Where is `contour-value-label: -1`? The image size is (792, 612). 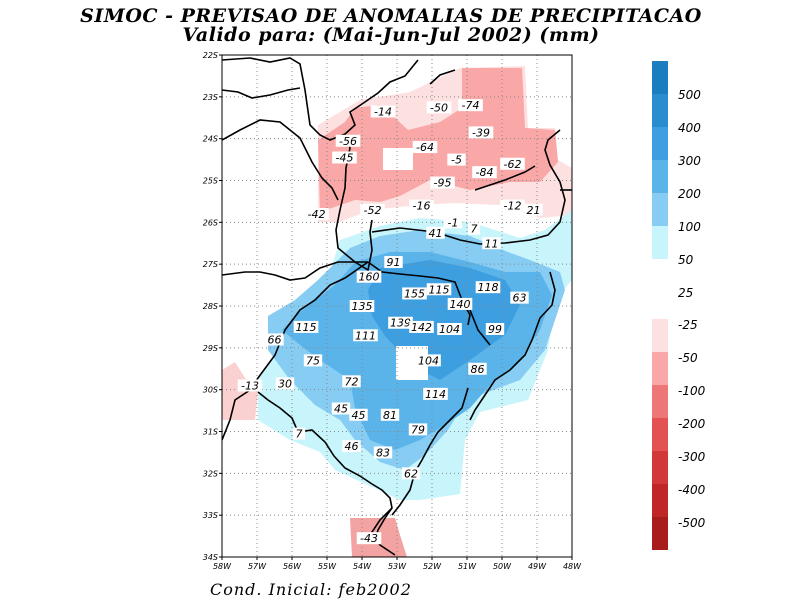 contour-value-label: -1 is located at coordinates (453, 222).